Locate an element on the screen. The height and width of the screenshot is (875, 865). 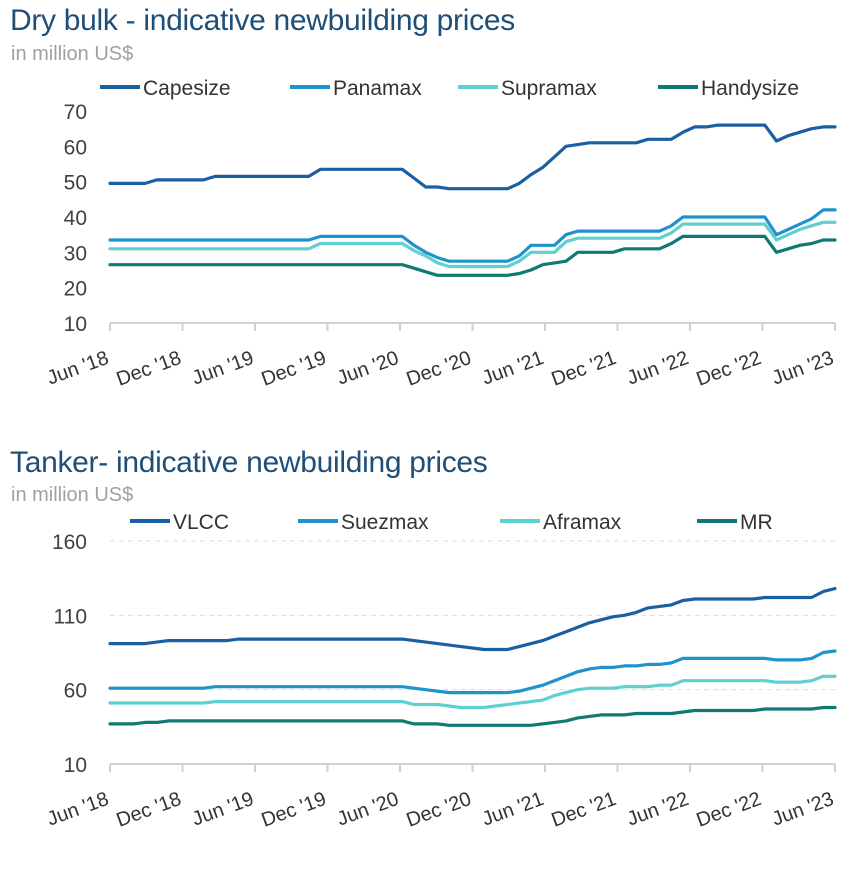
legend-label: Handysize is located at coordinates (750, 88).